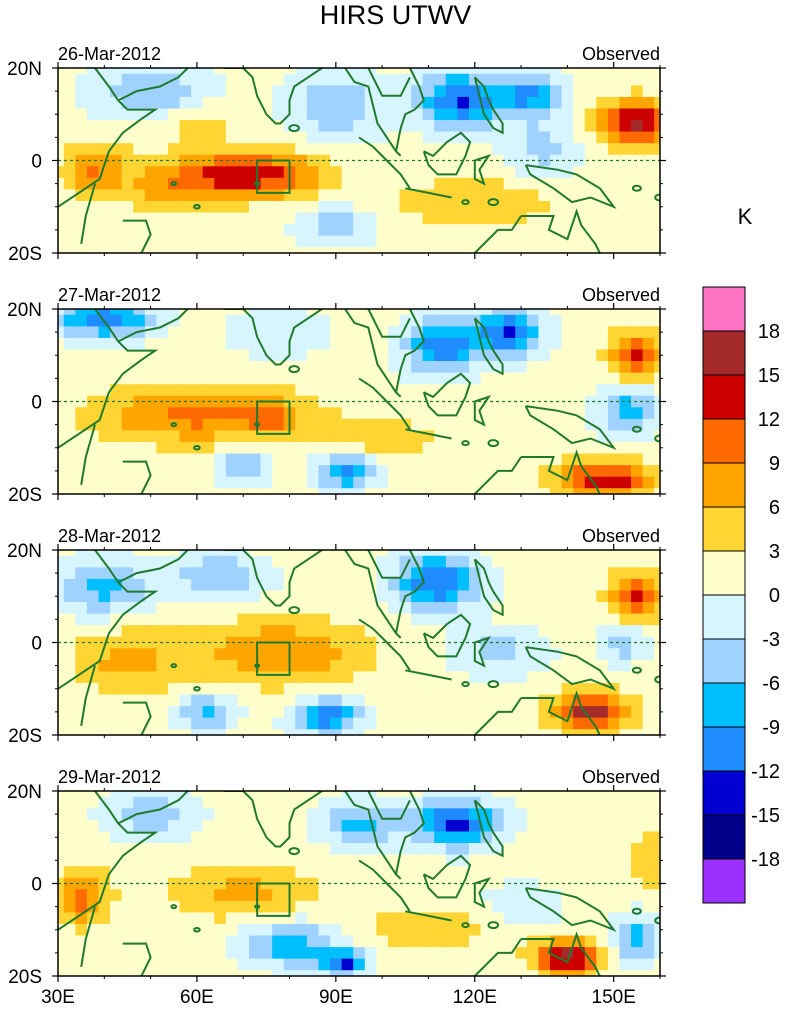  I want to click on panel-date: 26-Mar-2012, so click(109, 54).